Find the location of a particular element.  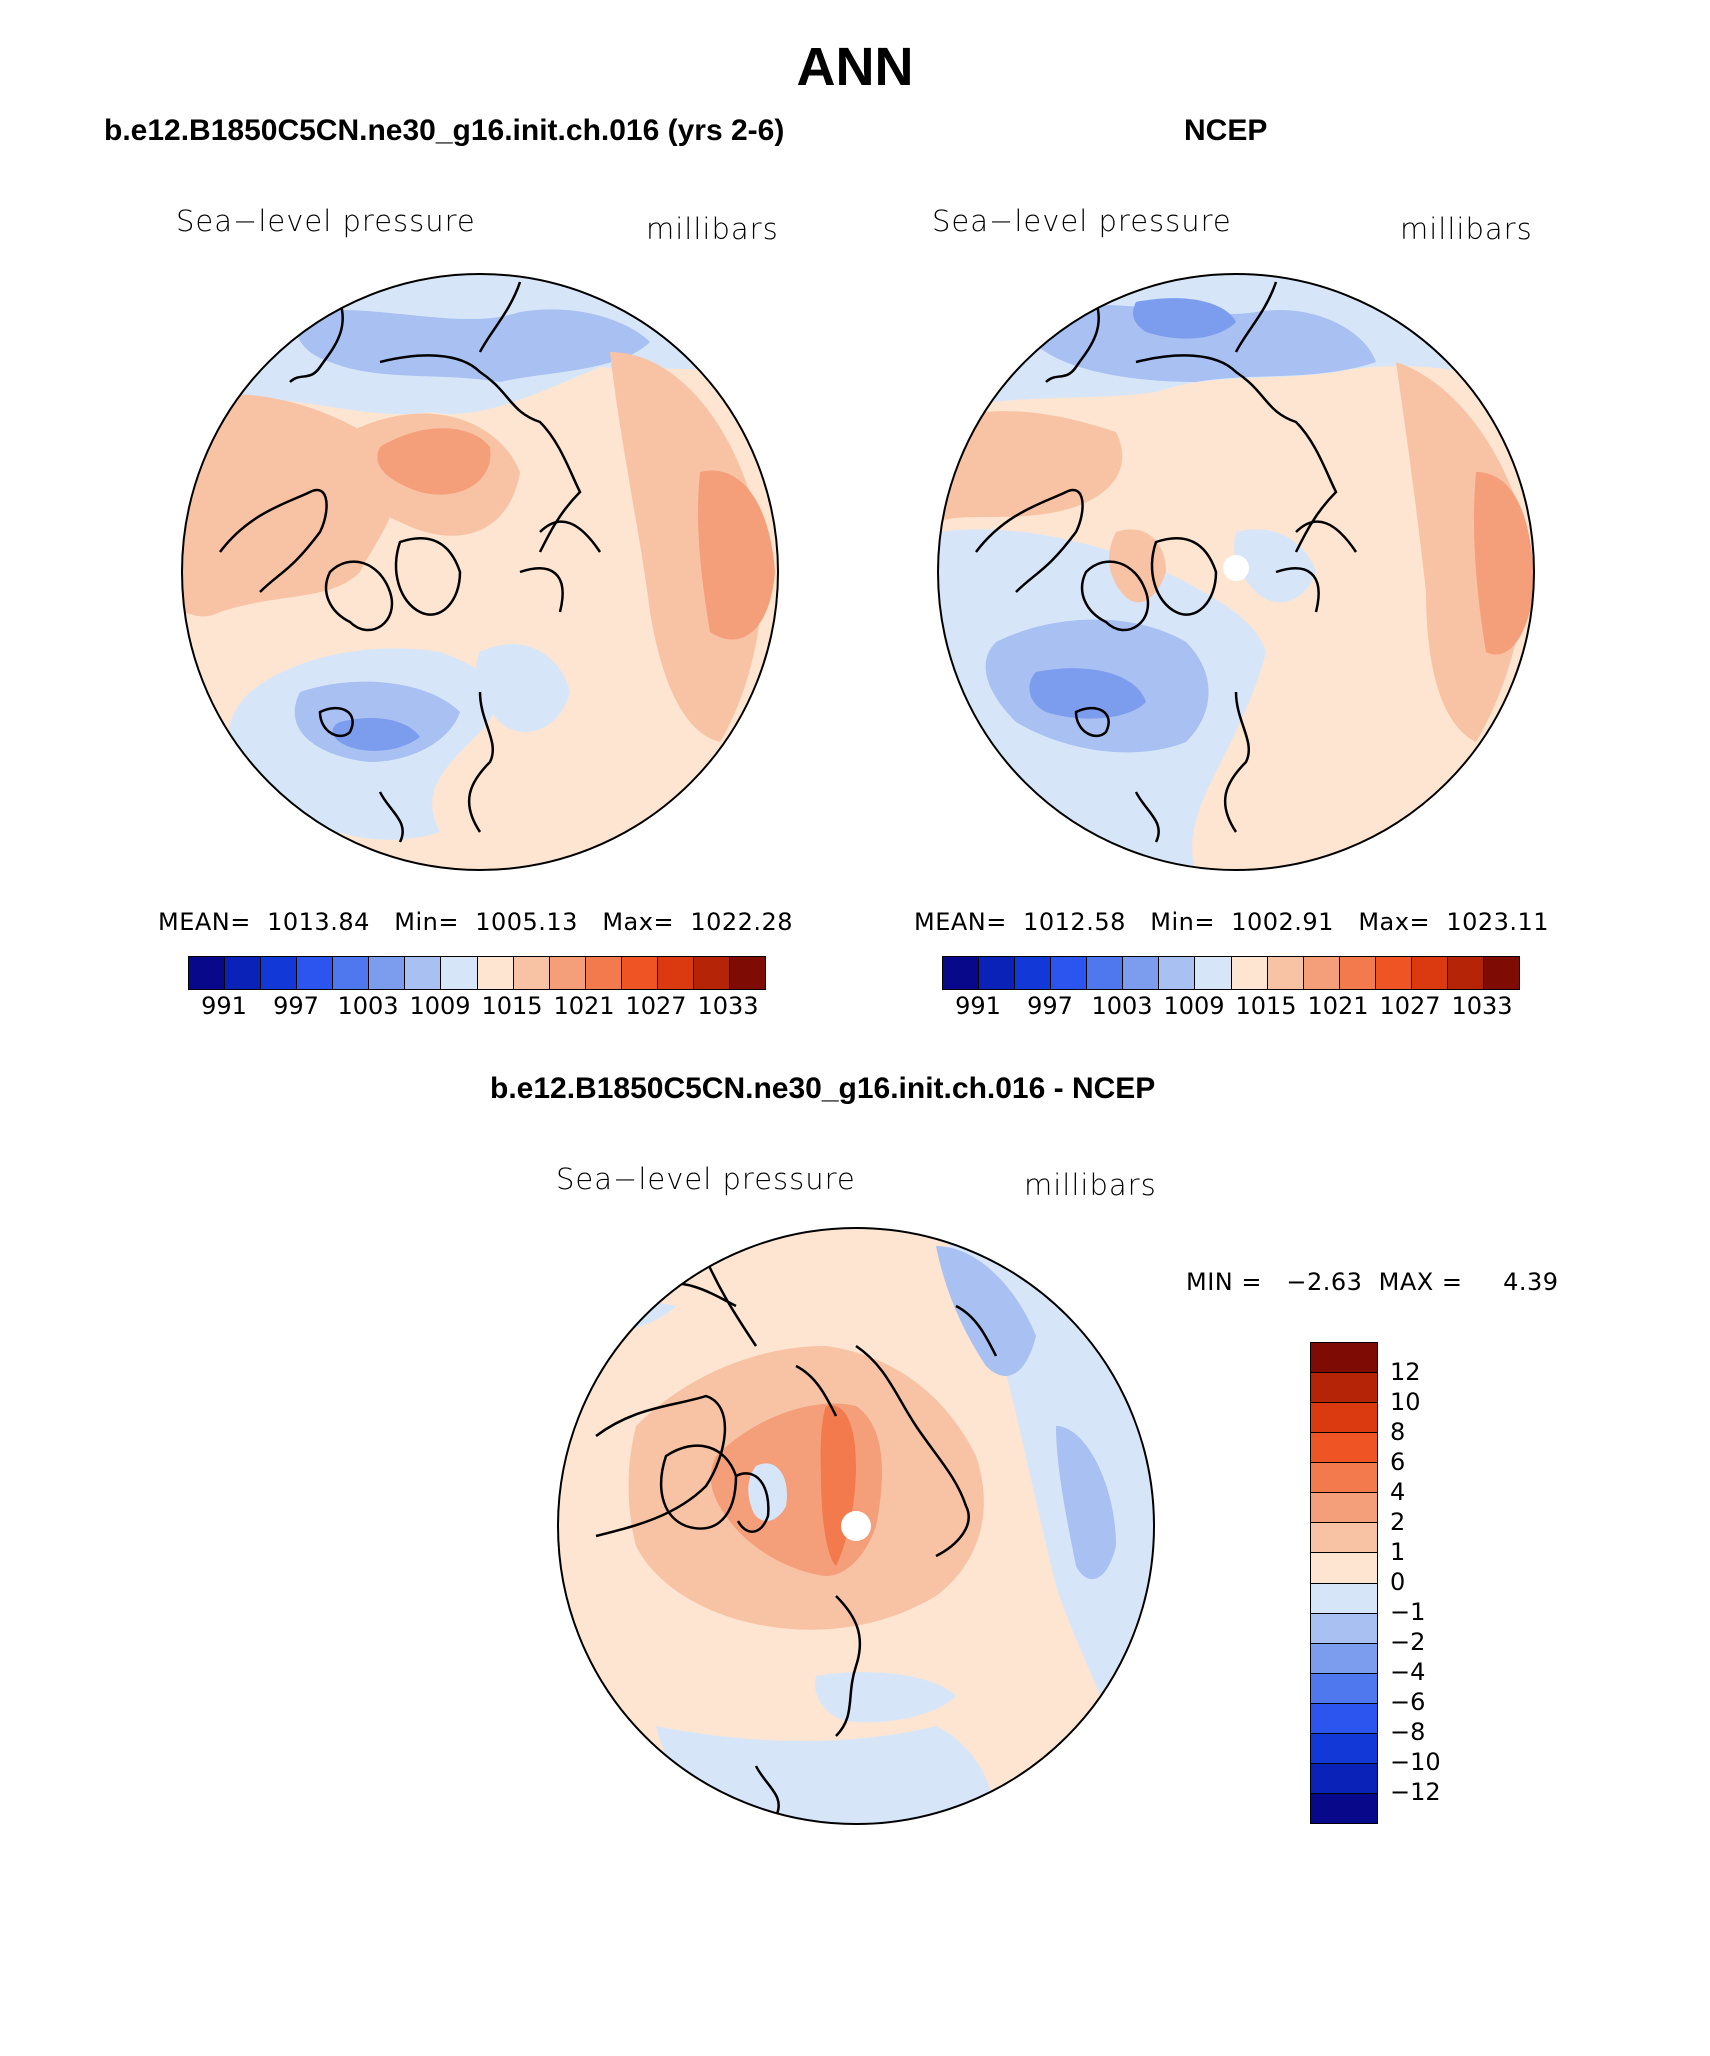

panel2-colorbar-labels: 991 997 1003 1009 1015 1021 1027 1033 is located at coordinates (1230, 1008).